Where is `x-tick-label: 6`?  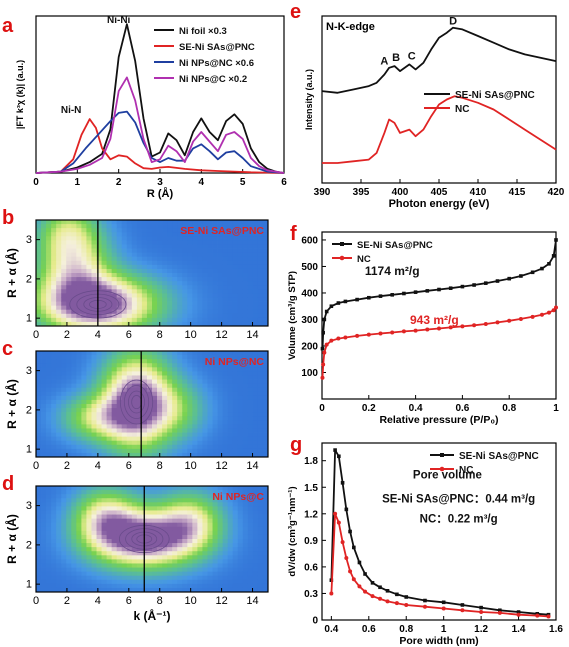 x-tick-label: 6 is located at coordinates (129, 601).